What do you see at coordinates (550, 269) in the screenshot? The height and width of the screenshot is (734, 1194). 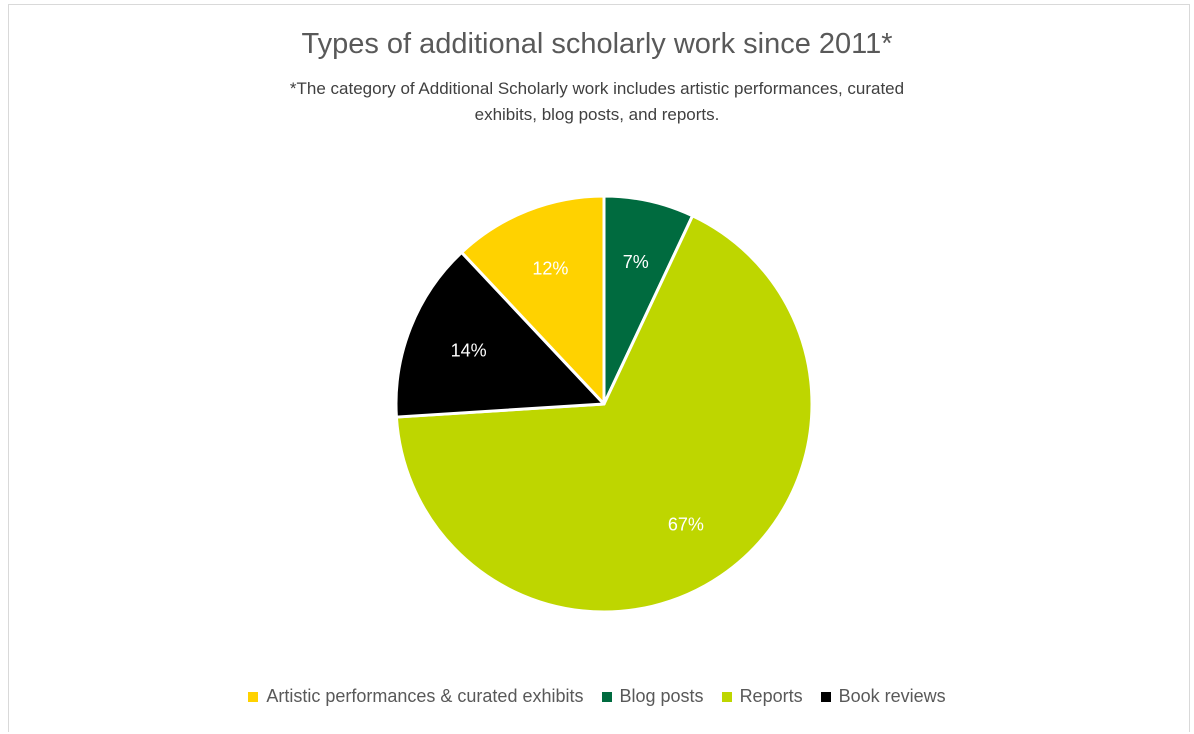 I see `data-label-artistic: 12%` at bounding box center [550, 269].